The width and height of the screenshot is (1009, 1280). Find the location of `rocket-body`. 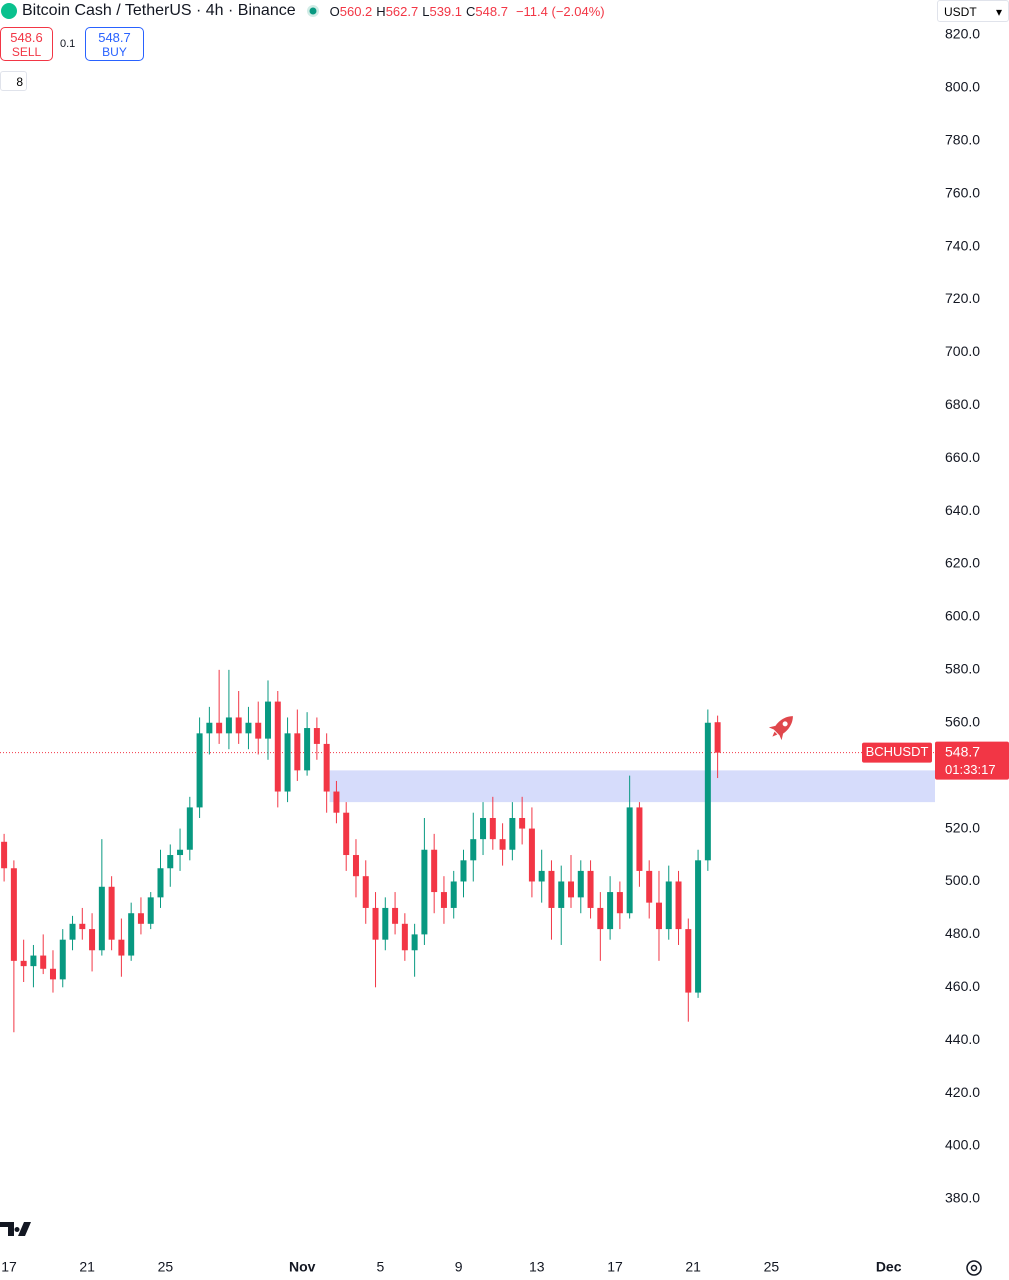

rocket-body is located at coordinates (783, 726).